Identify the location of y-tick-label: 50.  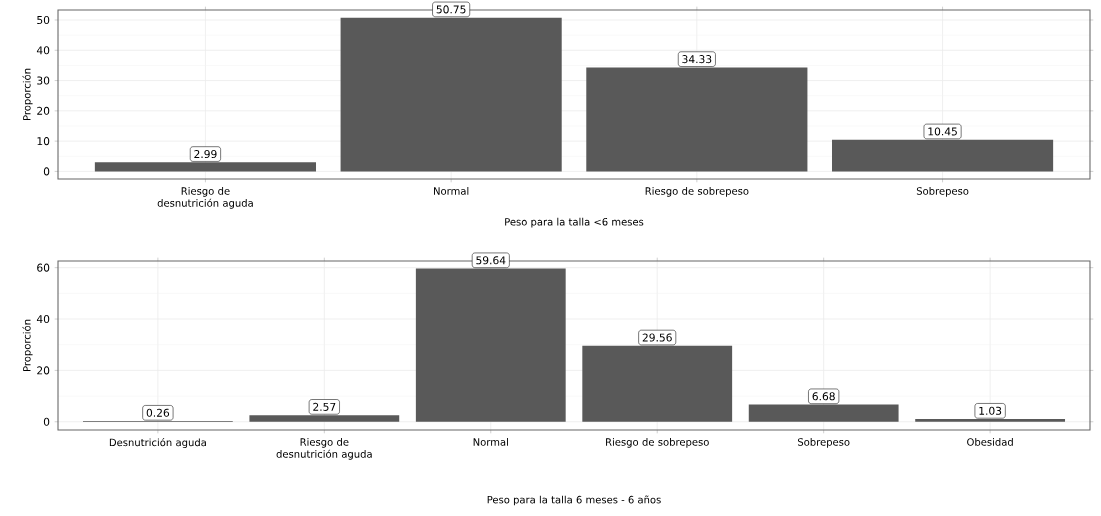
(43, 20).